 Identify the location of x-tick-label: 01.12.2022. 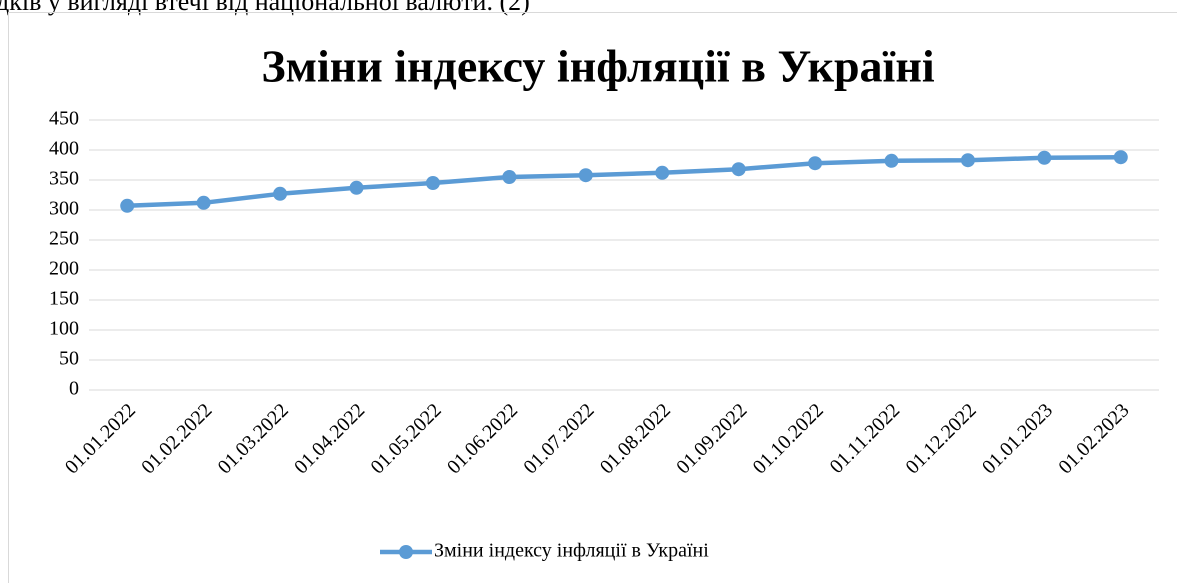
(941, 438).